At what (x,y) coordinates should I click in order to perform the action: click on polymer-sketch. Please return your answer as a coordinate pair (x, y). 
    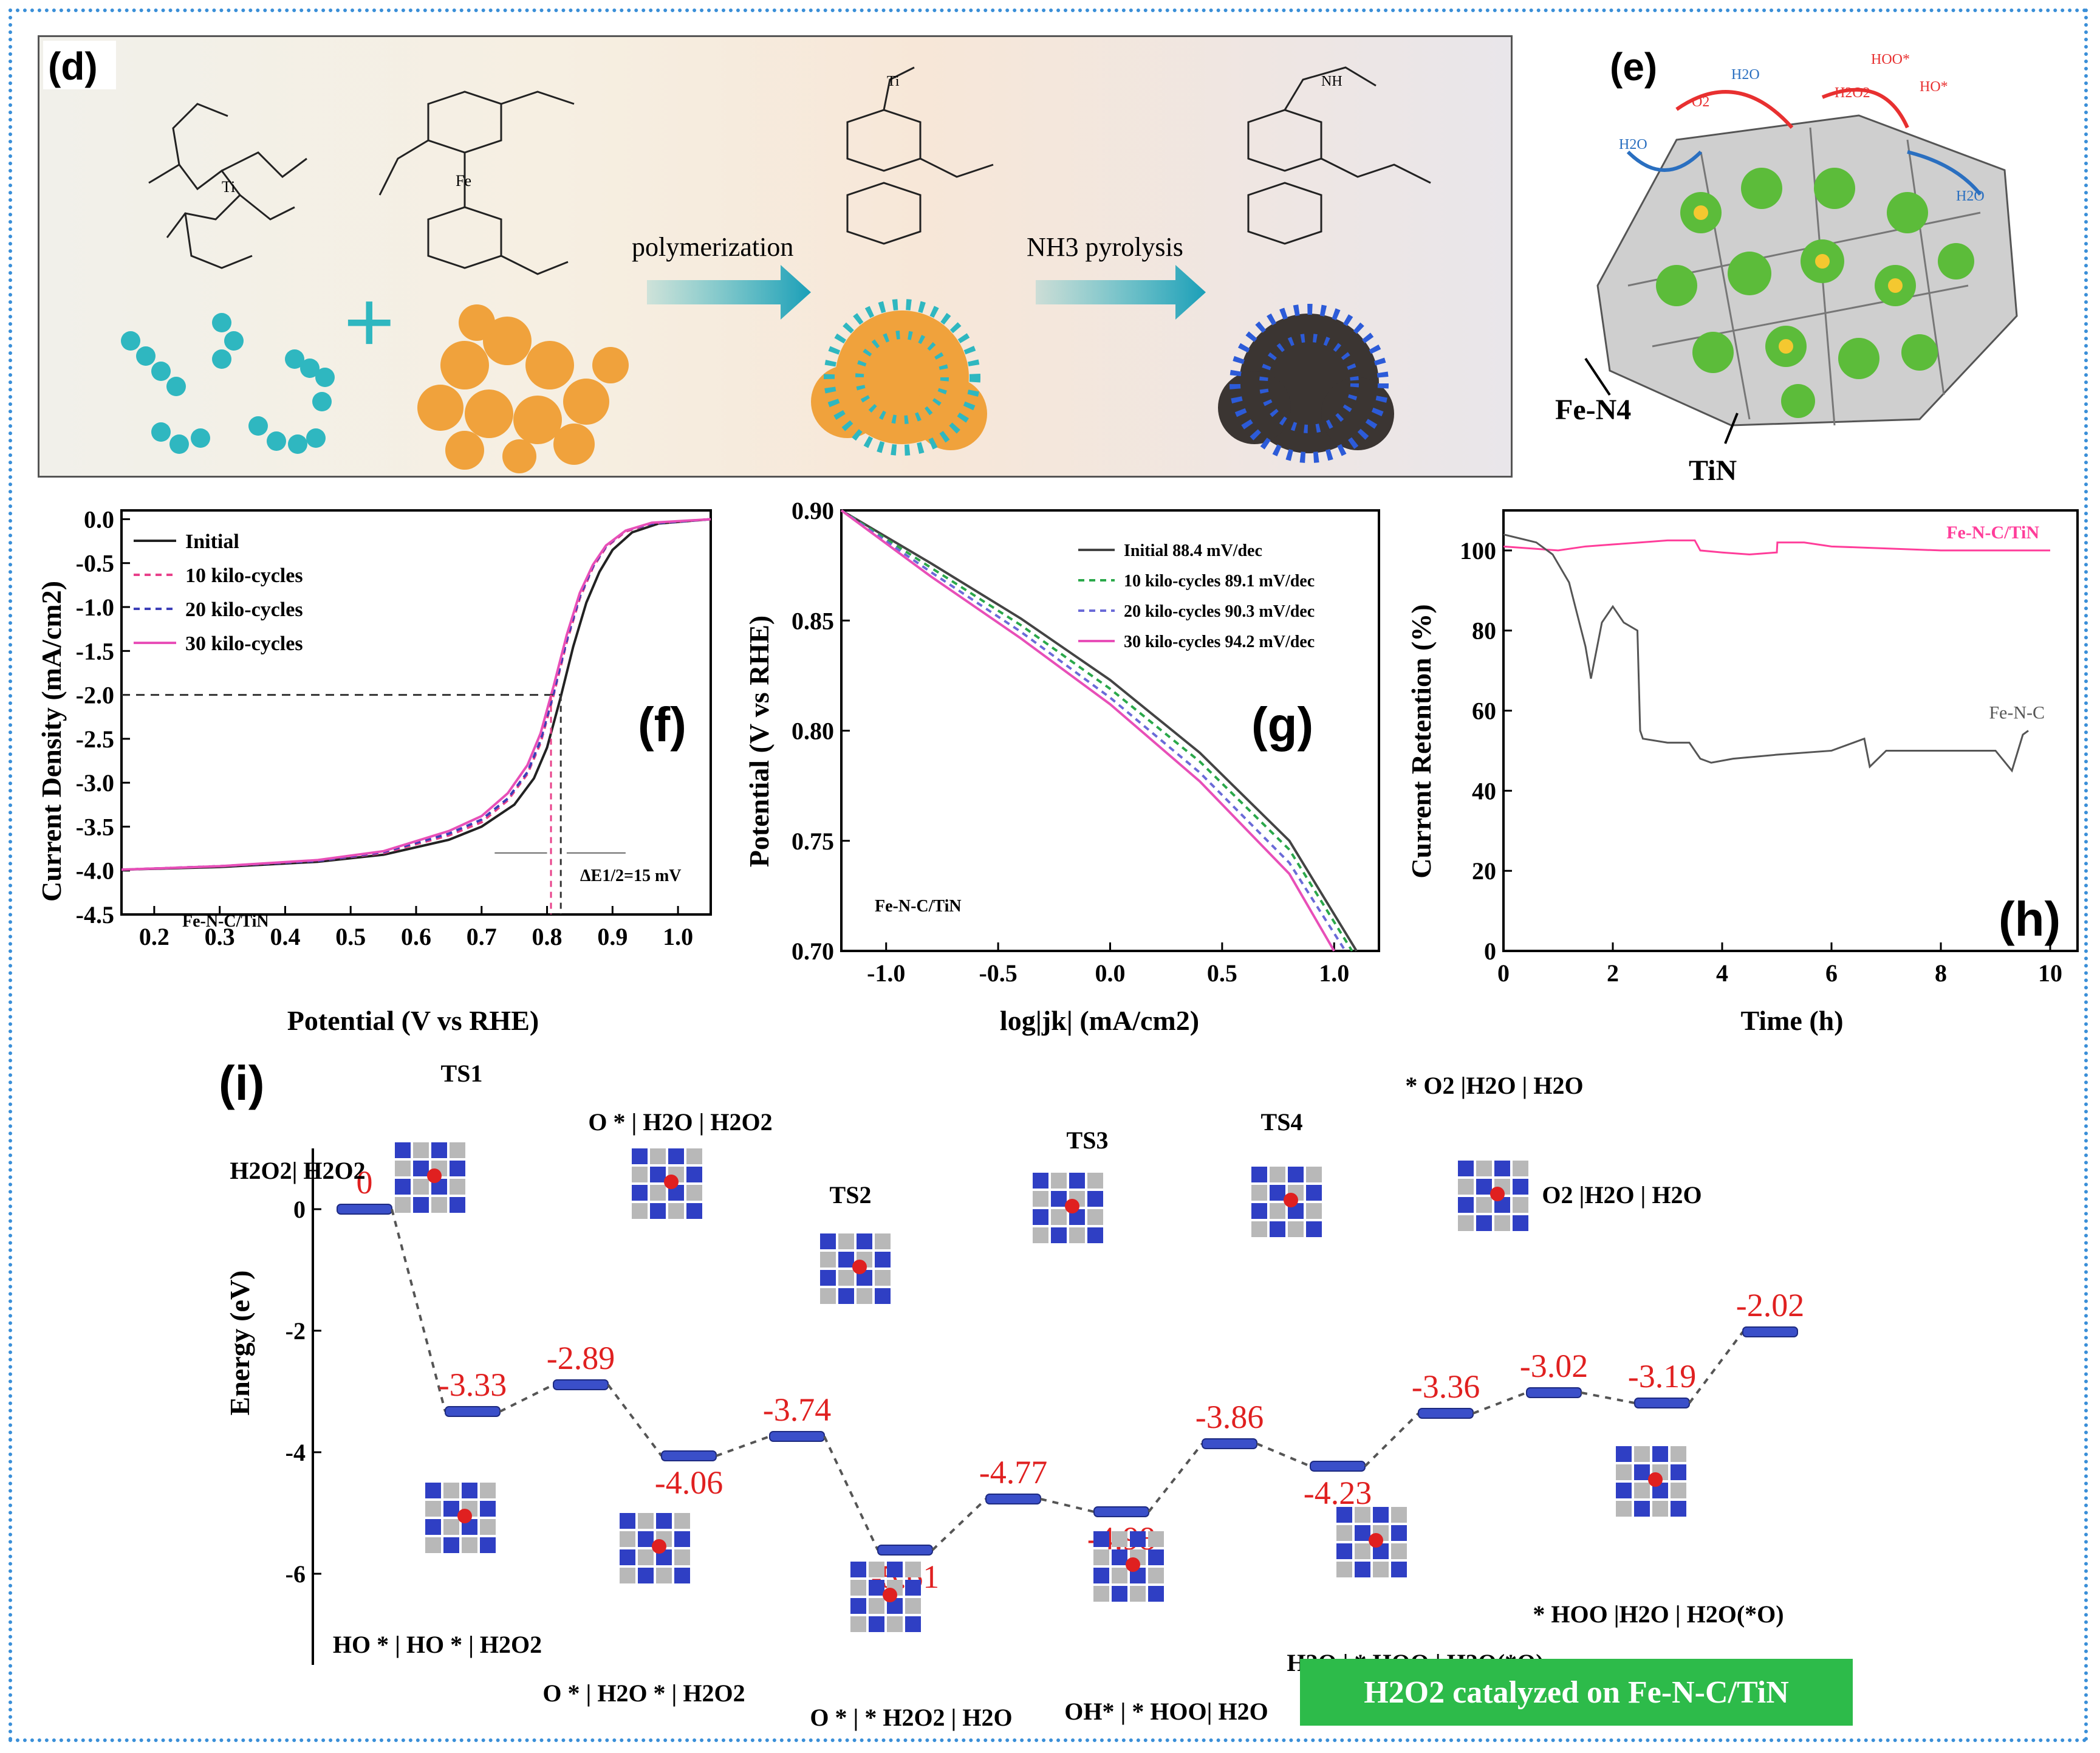
    Looking at the image, I should click on (920, 155).